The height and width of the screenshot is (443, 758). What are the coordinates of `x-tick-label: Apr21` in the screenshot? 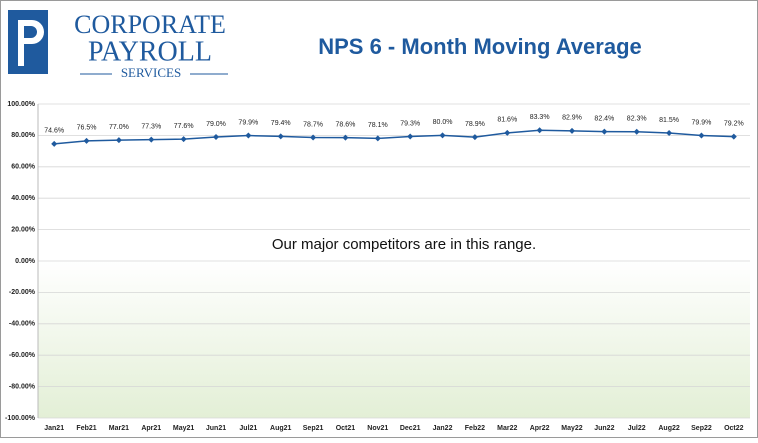 It's located at (151, 428).